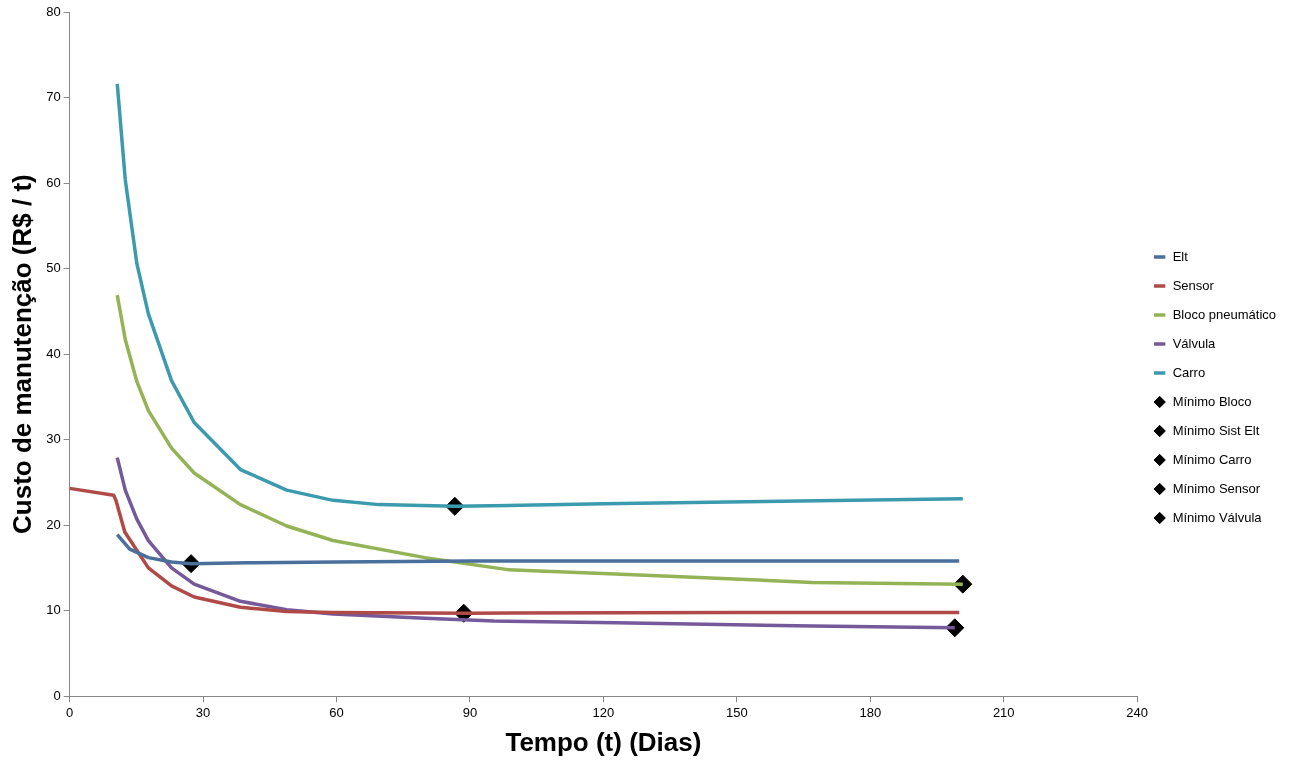  Describe the element at coordinates (603, 712) in the screenshot. I see `x-tick-label: 120` at that location.